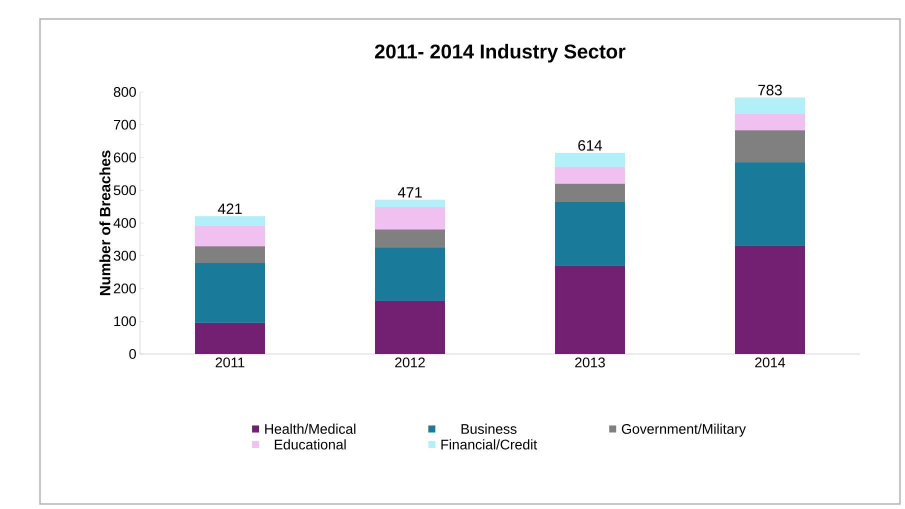  Describe the element at coordinates (770, 90) in the screenshot. I see `total-label: 783` at that location.